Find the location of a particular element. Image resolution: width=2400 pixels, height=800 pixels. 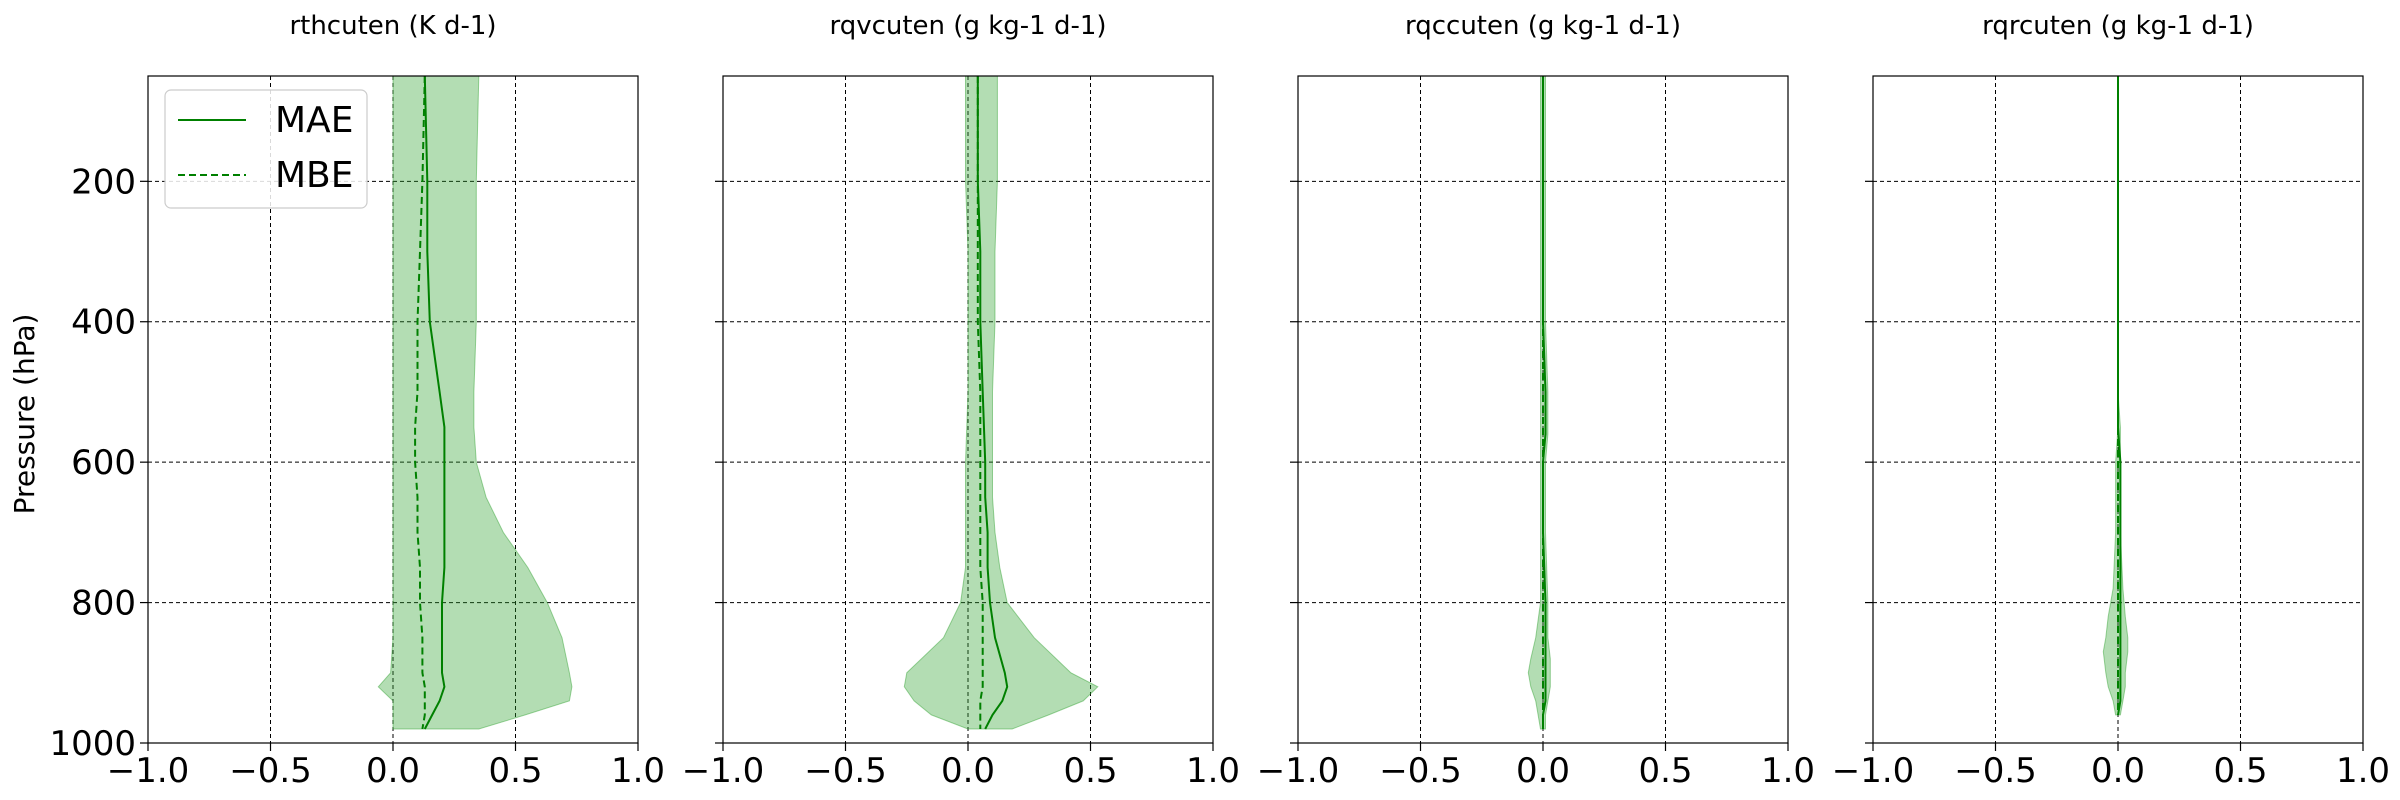

y-tick-label: 200 is located at coordinates (103, 182).